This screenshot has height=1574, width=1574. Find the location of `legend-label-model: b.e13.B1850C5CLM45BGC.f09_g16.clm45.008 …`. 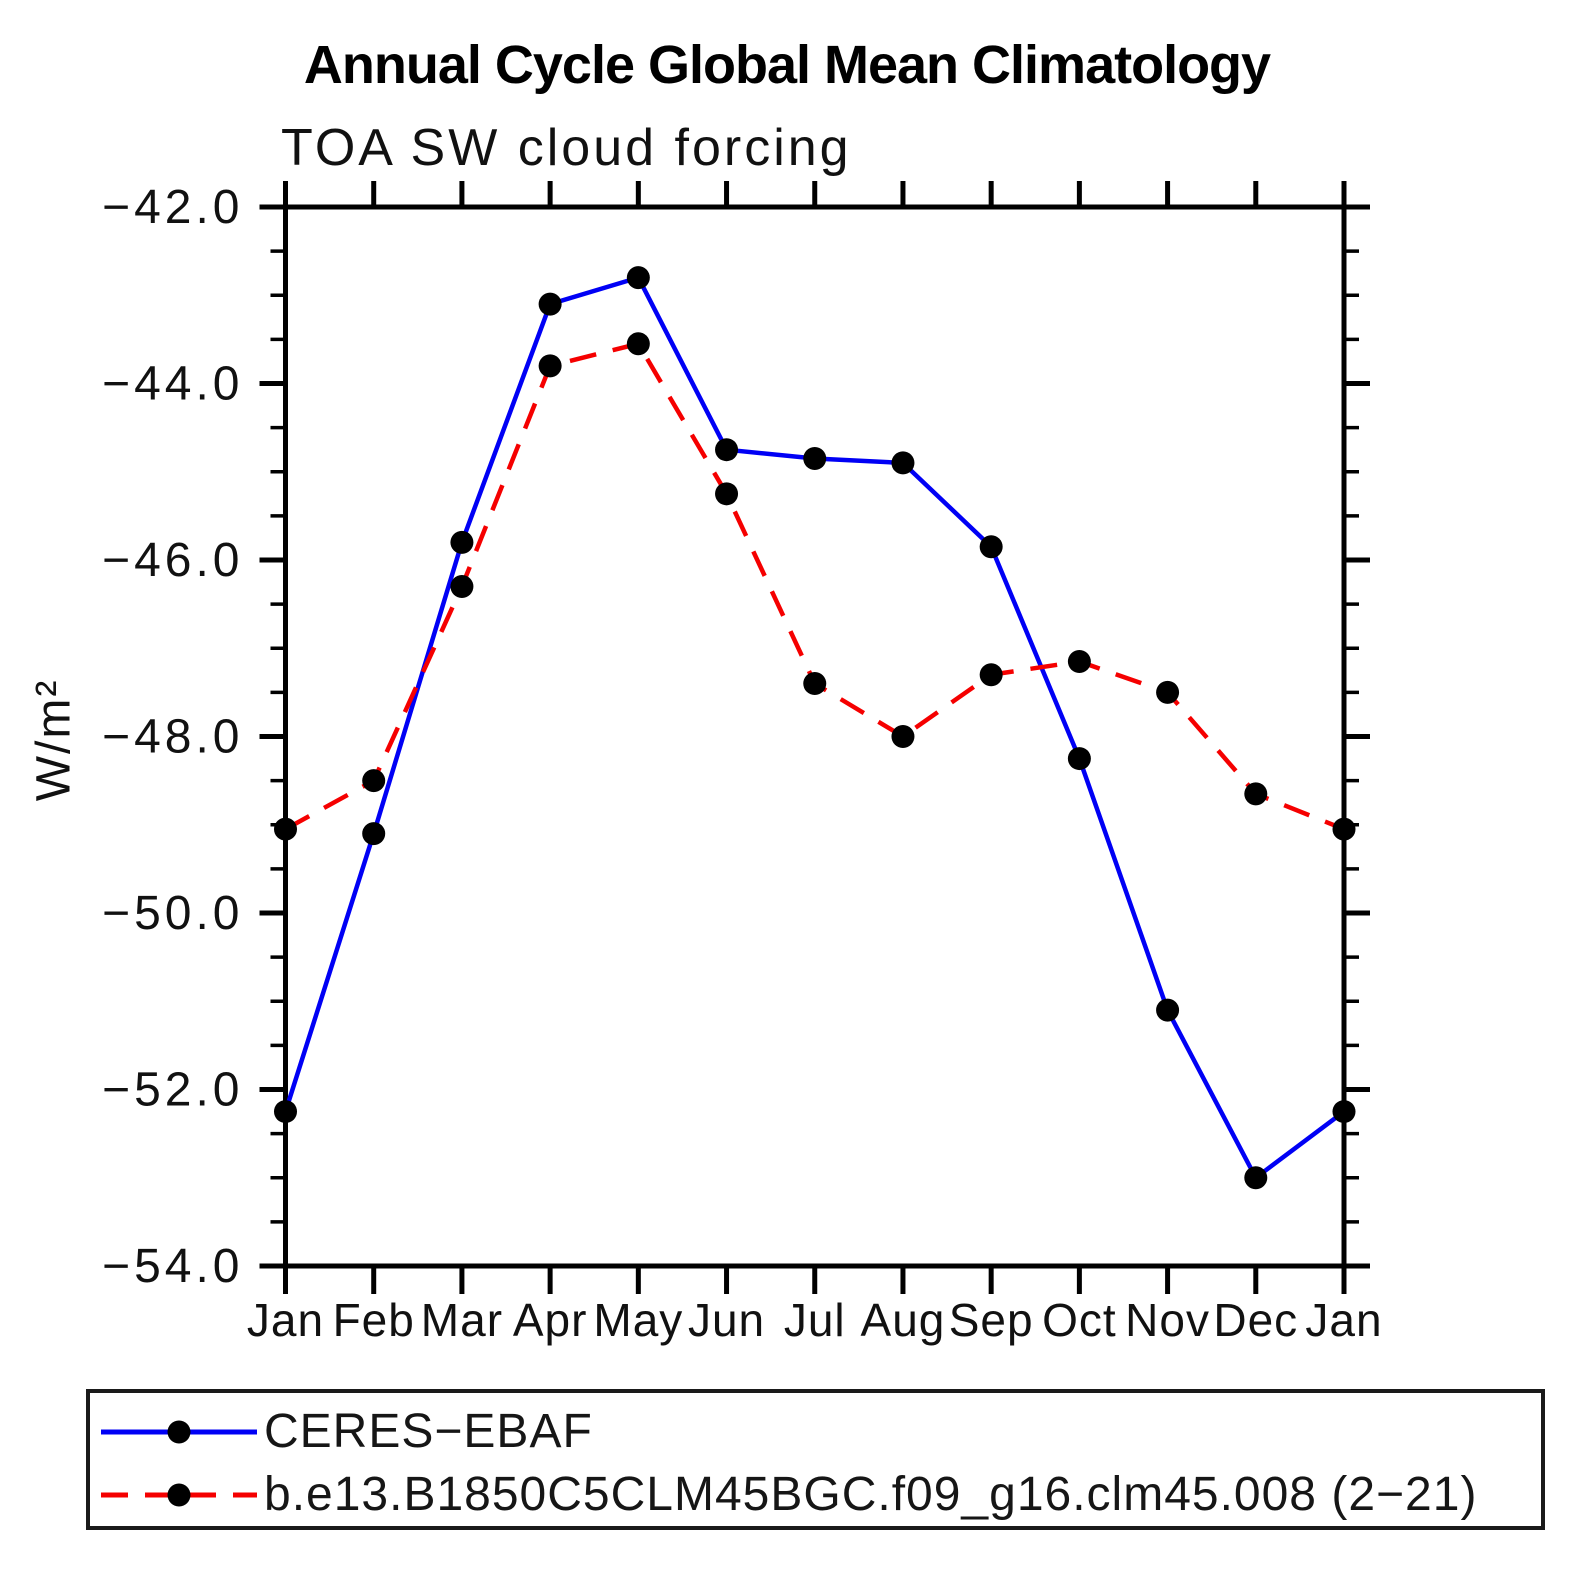

legend-label-model: b.e13.B1850C5CLM45BGC.f09_g16.clm45.008 … is located at coordinates (871, 1494).